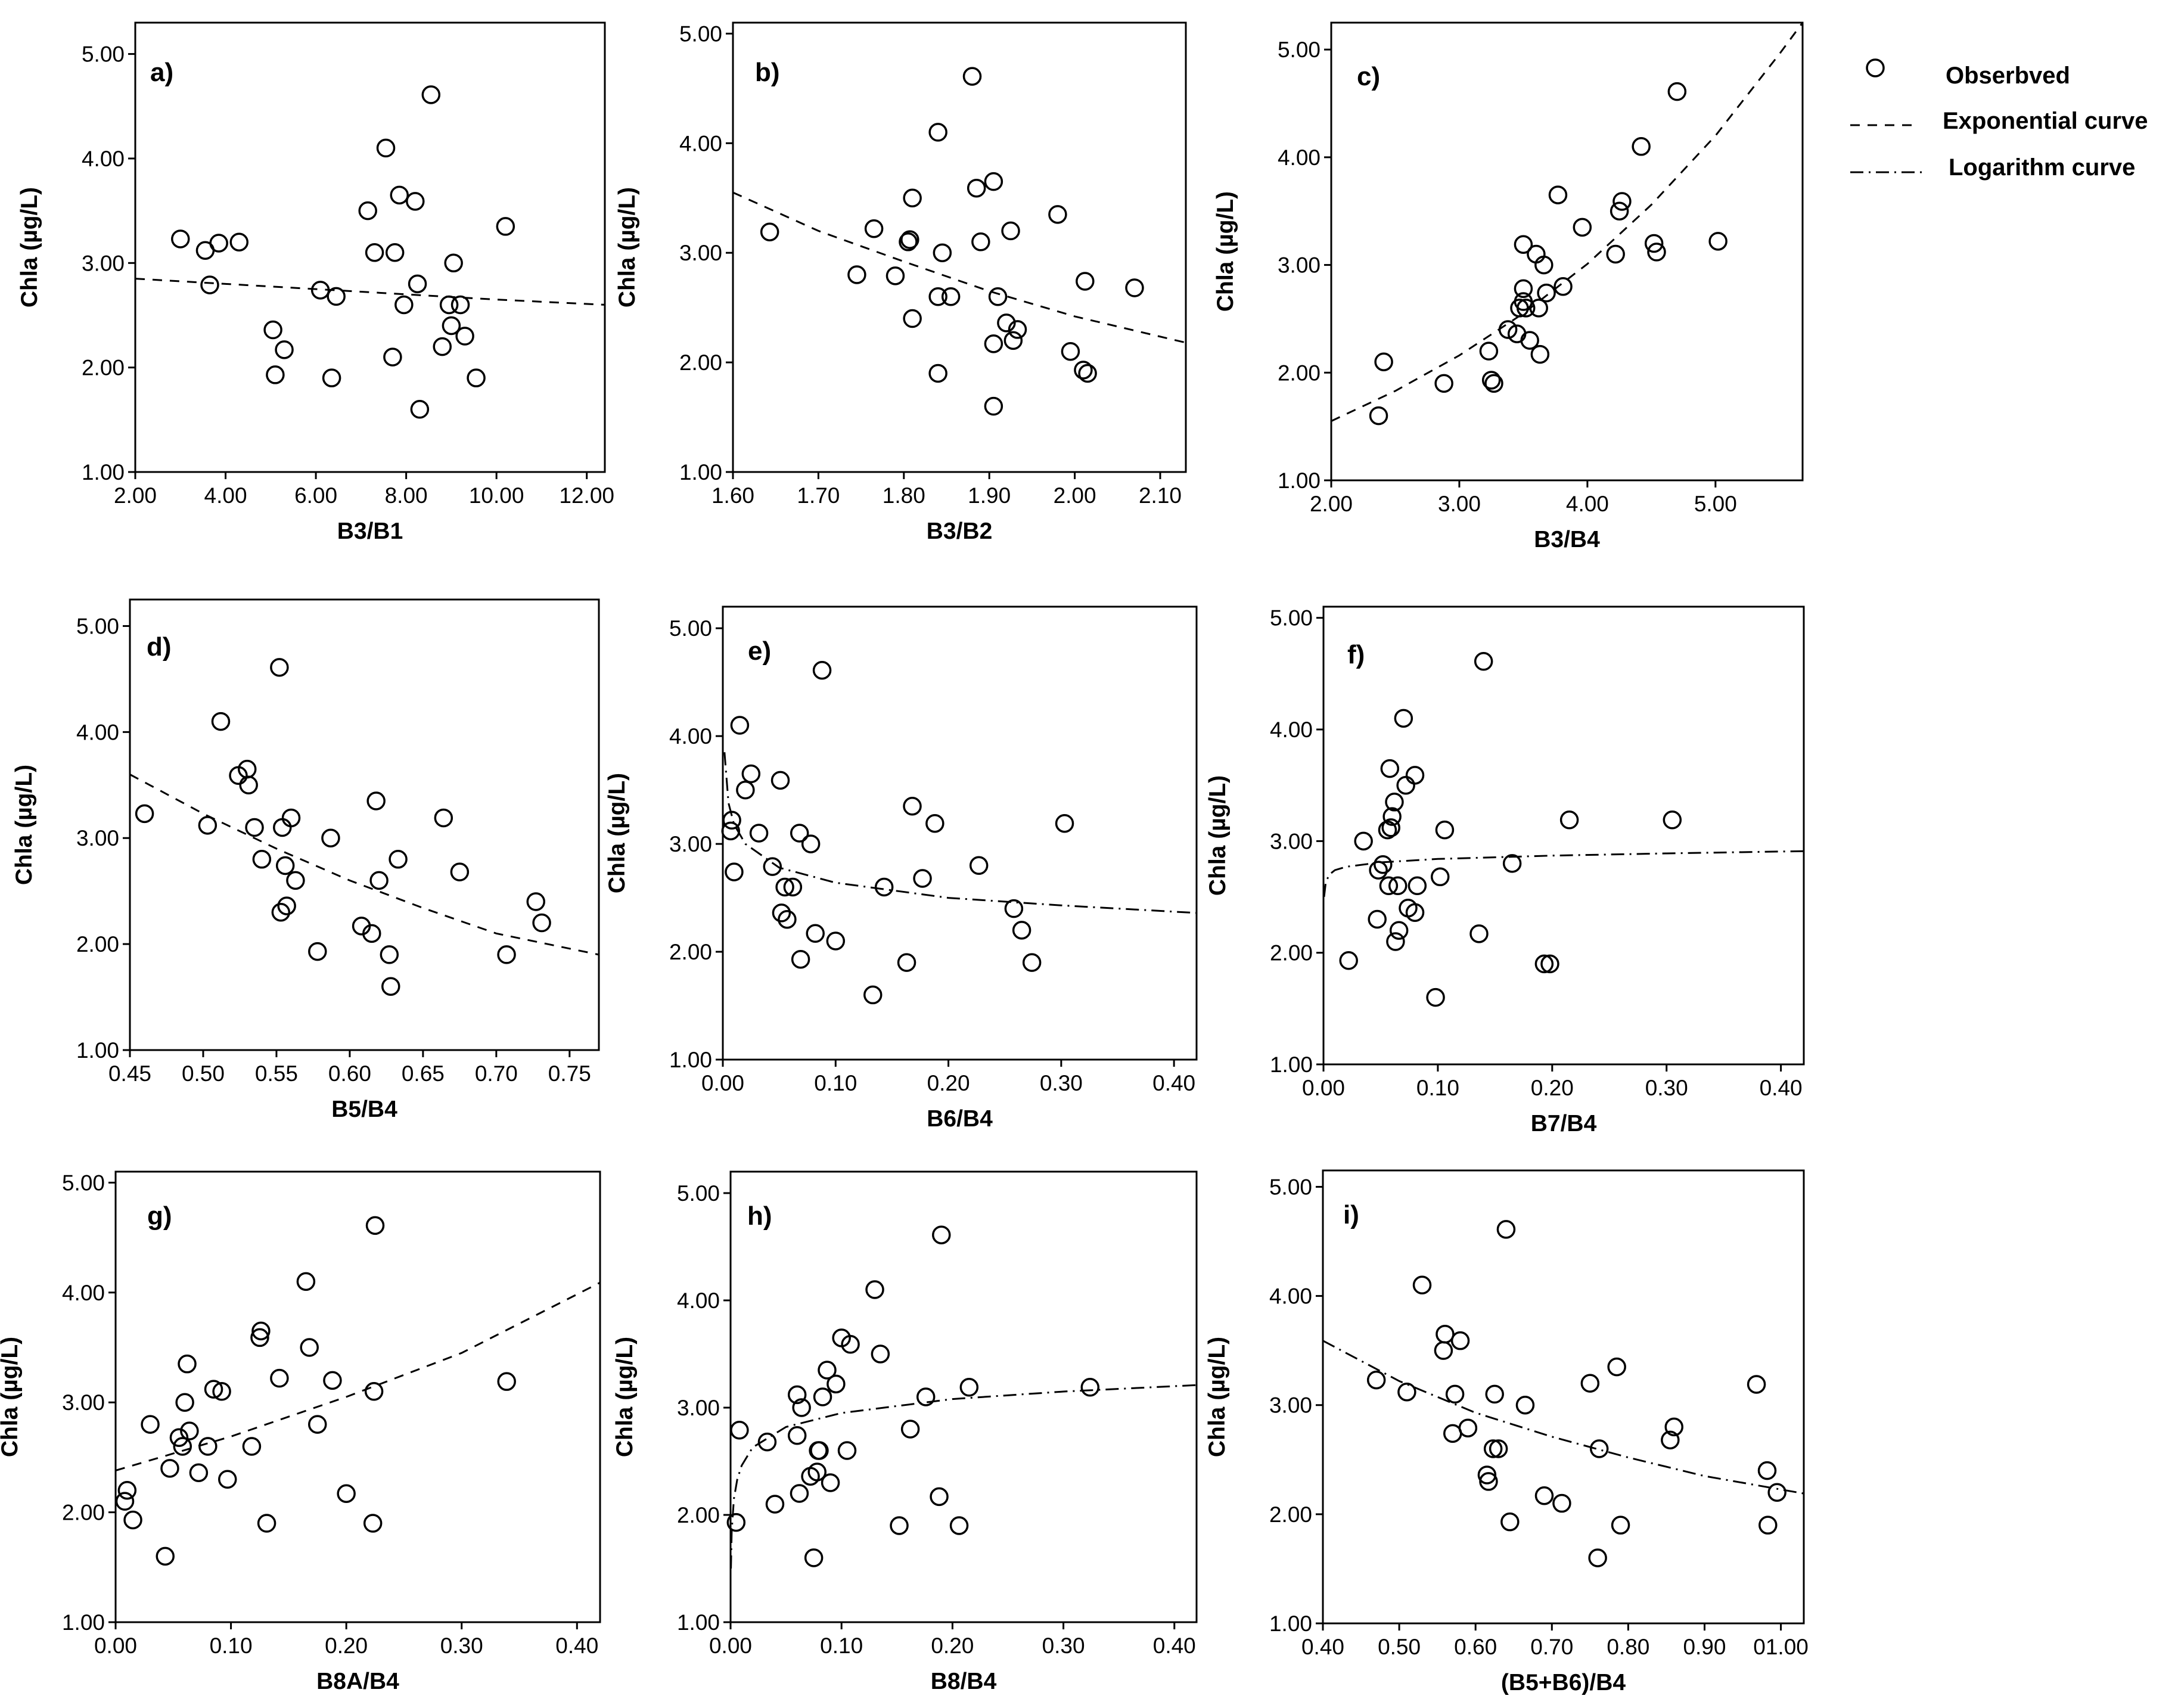 Image resolution: width=2178 pixels, height=1708 pixels. Describe the element at coordinates (698, 1622) in the screenshot. I see `y-tick-label: 1.00` at that location.